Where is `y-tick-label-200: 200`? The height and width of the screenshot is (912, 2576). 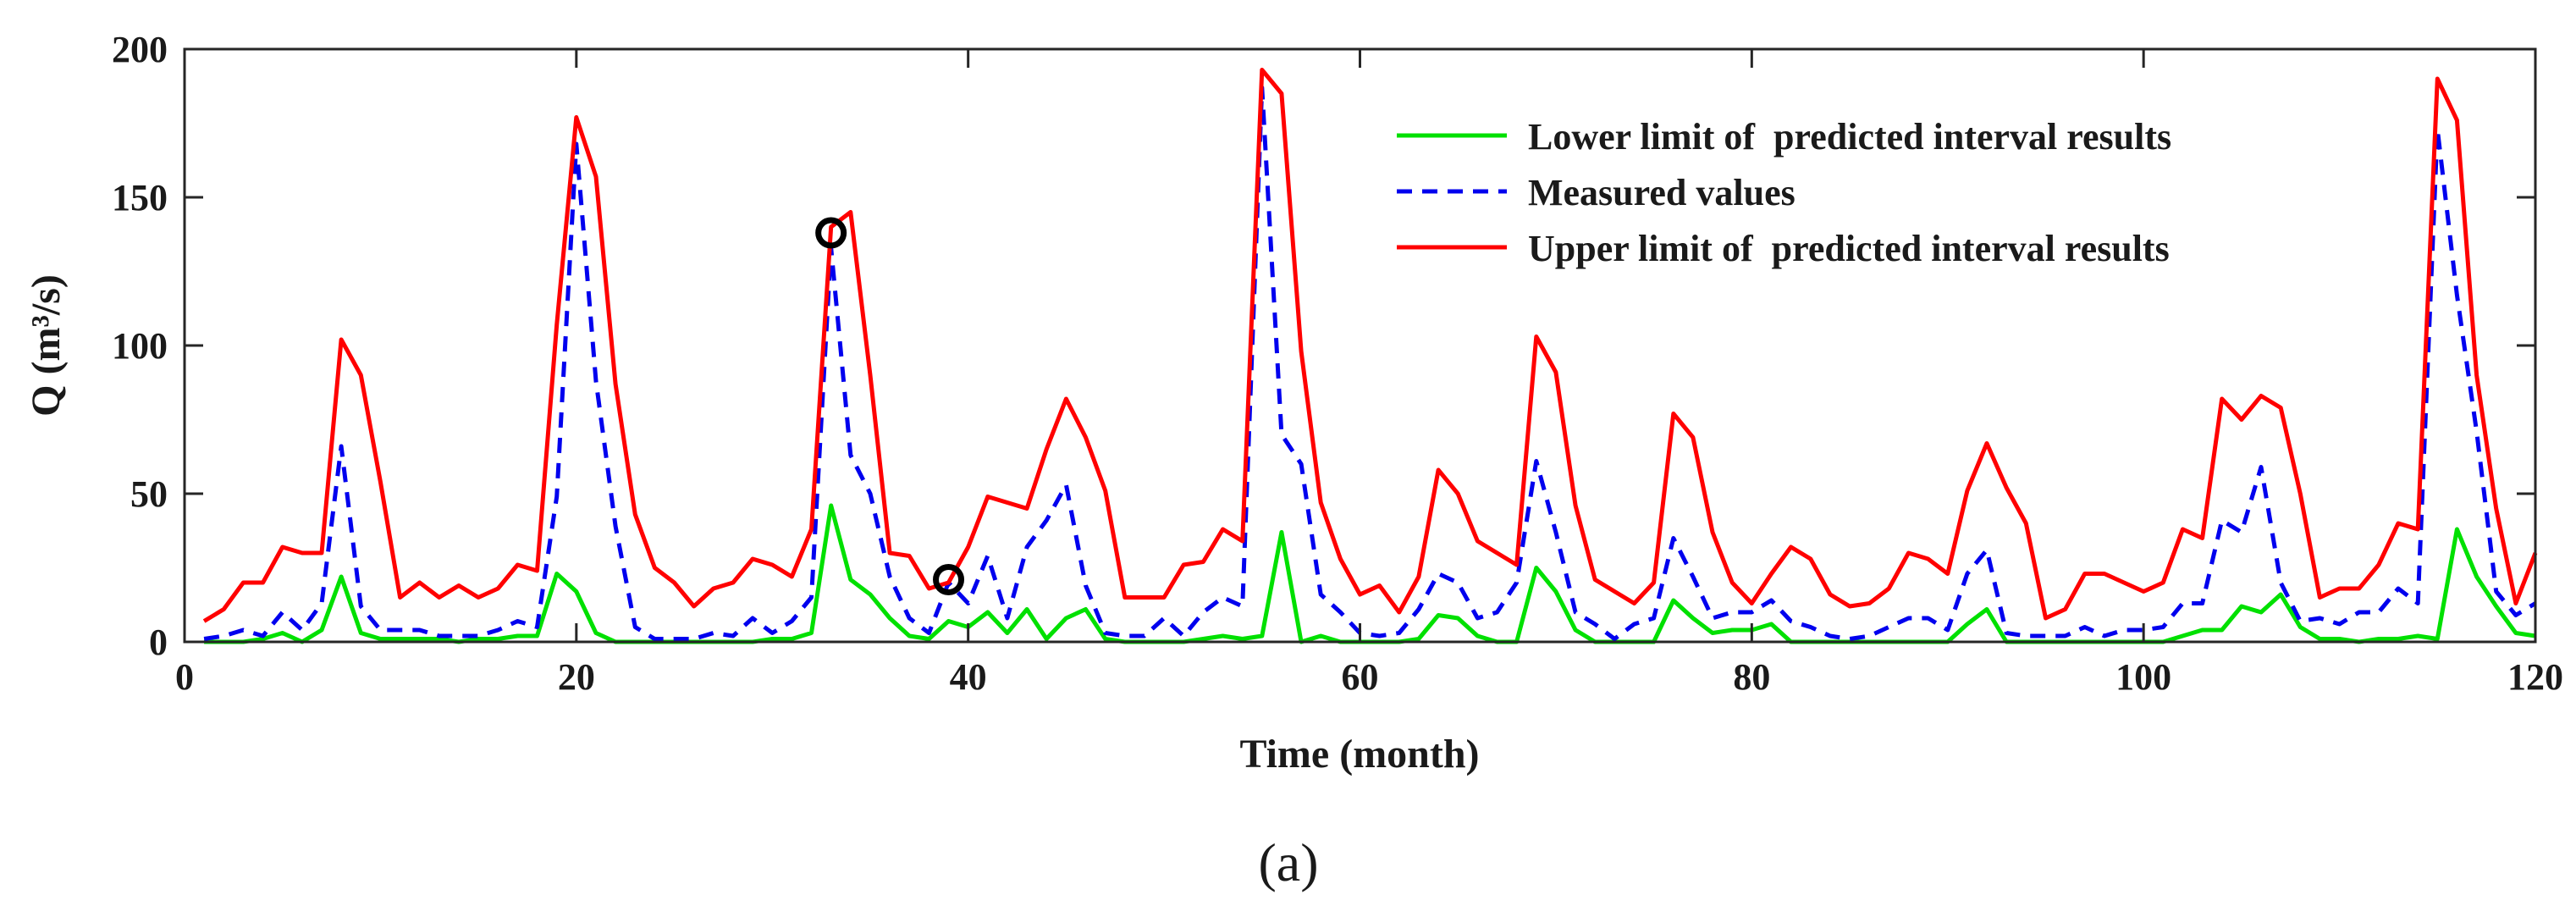 y-tick-label-200: 200 is located at coordinates (140, 49).